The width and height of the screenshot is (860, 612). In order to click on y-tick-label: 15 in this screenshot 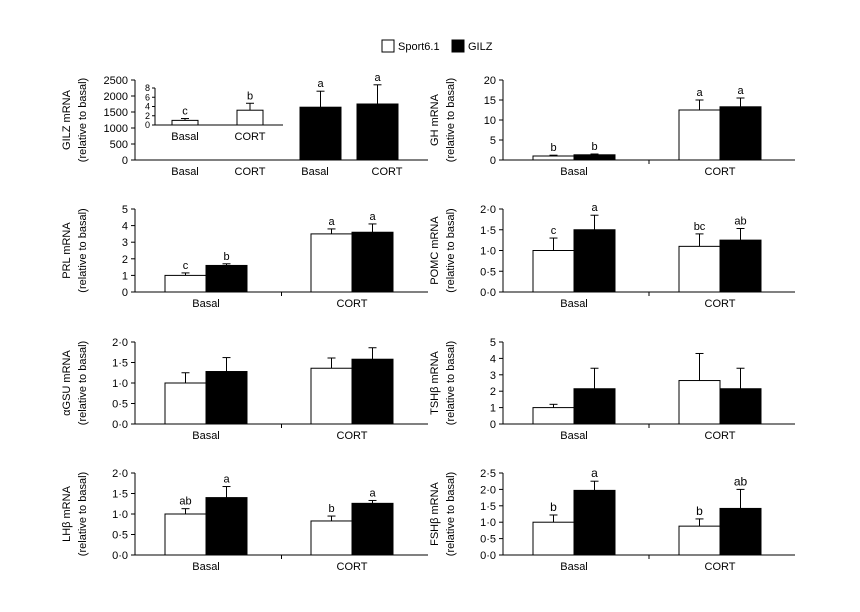, I will do `click(490, 101)`.